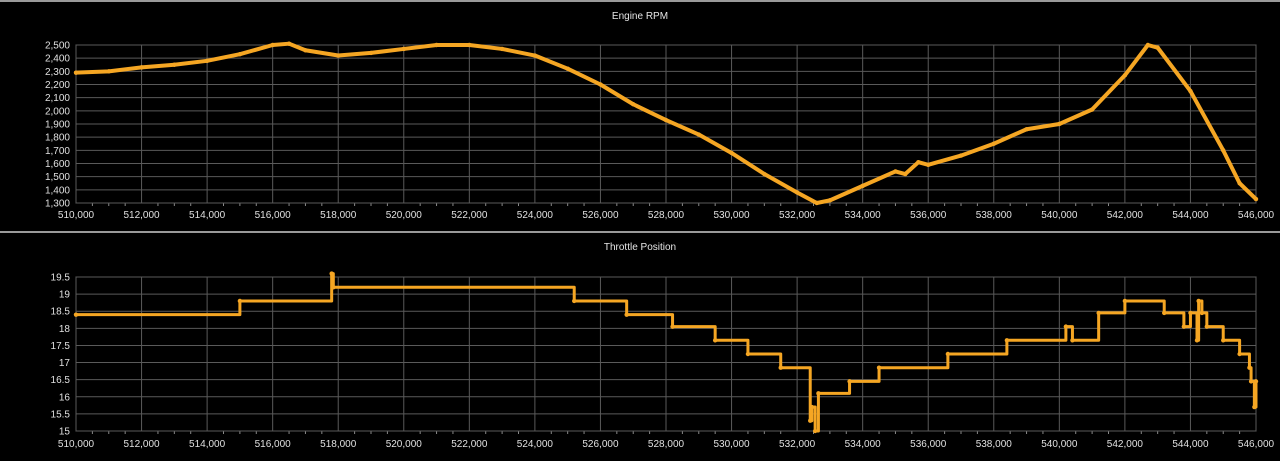 The height and width of the screenshot is (461, 1280). Describe the element at coordinates (404, 215) in the screenshot. I see `x-tick-label: 520,000` at that location.